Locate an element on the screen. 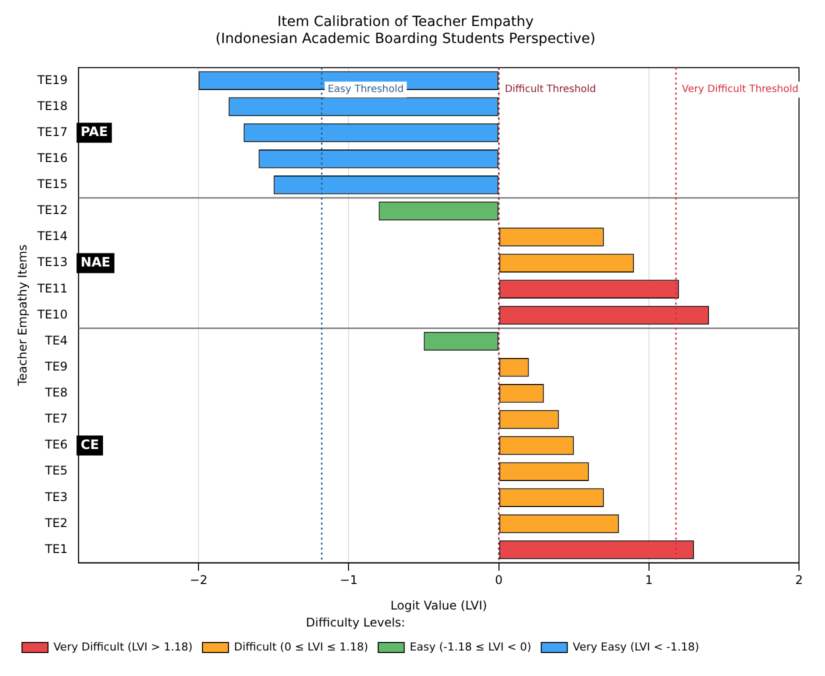  x-tick-label: −1 is located at coordinates (349, 580).